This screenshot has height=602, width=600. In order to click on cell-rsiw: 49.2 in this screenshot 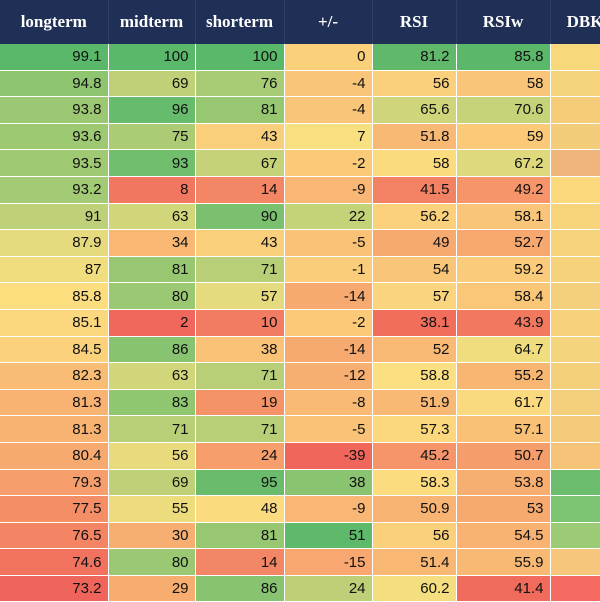, I will do `click(503, 190)`.